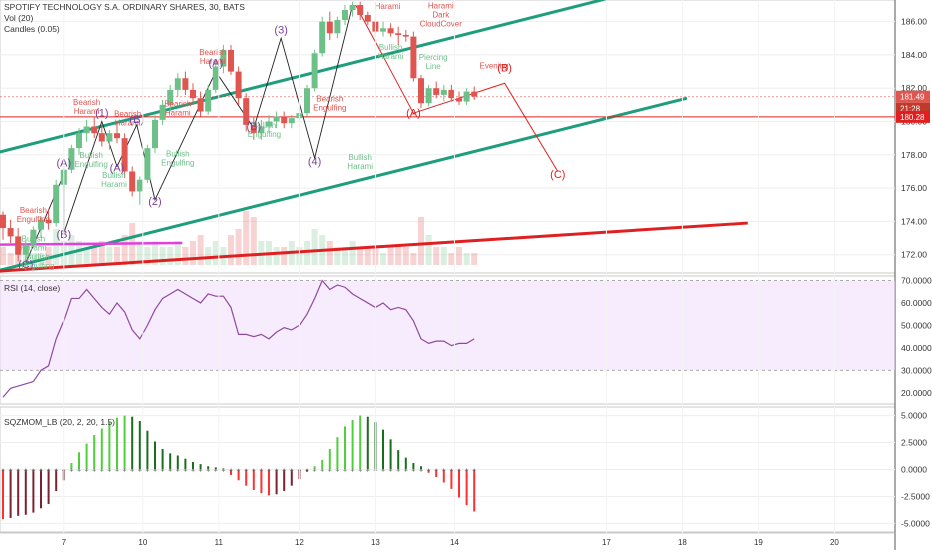  What do you see at coordinates (912, 117) in the screenshot?
I see `line-price-badge: 180.28` at bounding box center [912, 117].